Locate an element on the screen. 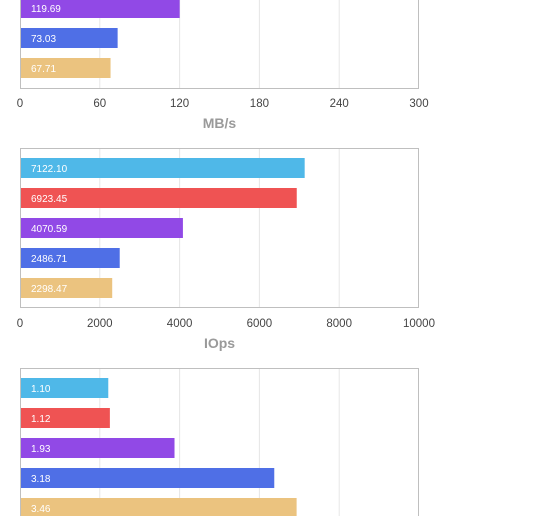  bar-value-label: 119.69 is located at coordinates (46, 9).